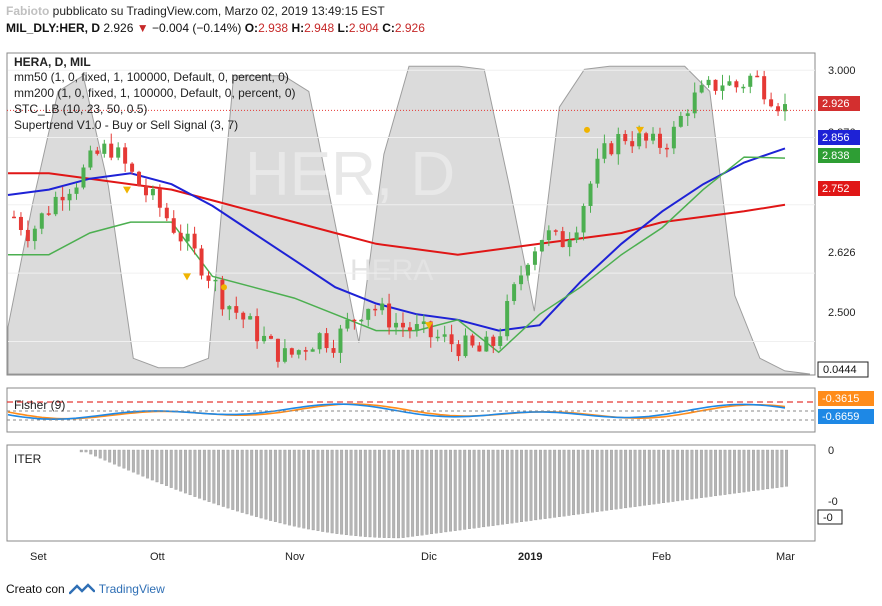 Image resolution: width=882 pixels, height=606 pixels. What do you see at coordinates (28, 11) in the screenshot?
I see `author-name: Fabioto` at bounding box center [28, 11].